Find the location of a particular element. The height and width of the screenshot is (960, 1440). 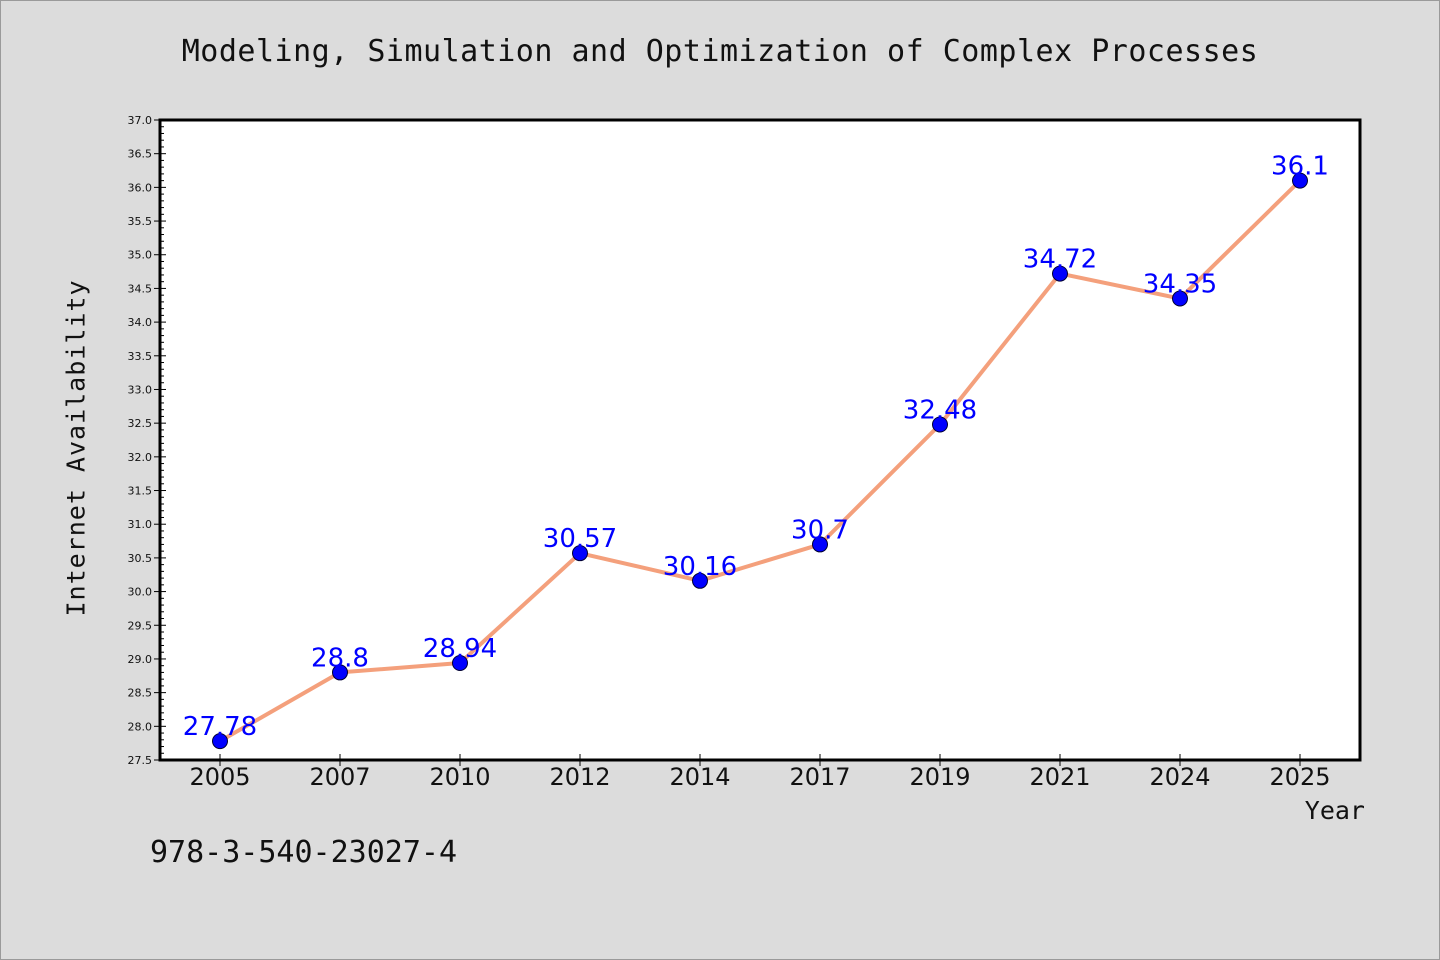

y-tick-label: 36.5 is located at coordinates (140, 154).